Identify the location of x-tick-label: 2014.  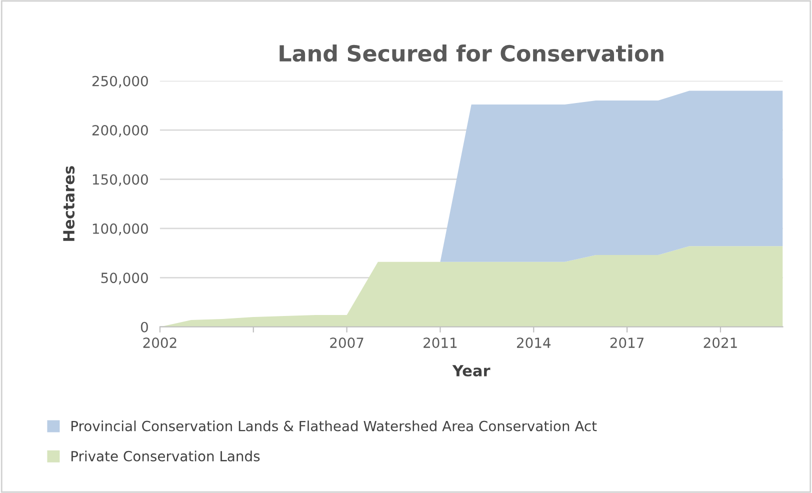
(533, 343).